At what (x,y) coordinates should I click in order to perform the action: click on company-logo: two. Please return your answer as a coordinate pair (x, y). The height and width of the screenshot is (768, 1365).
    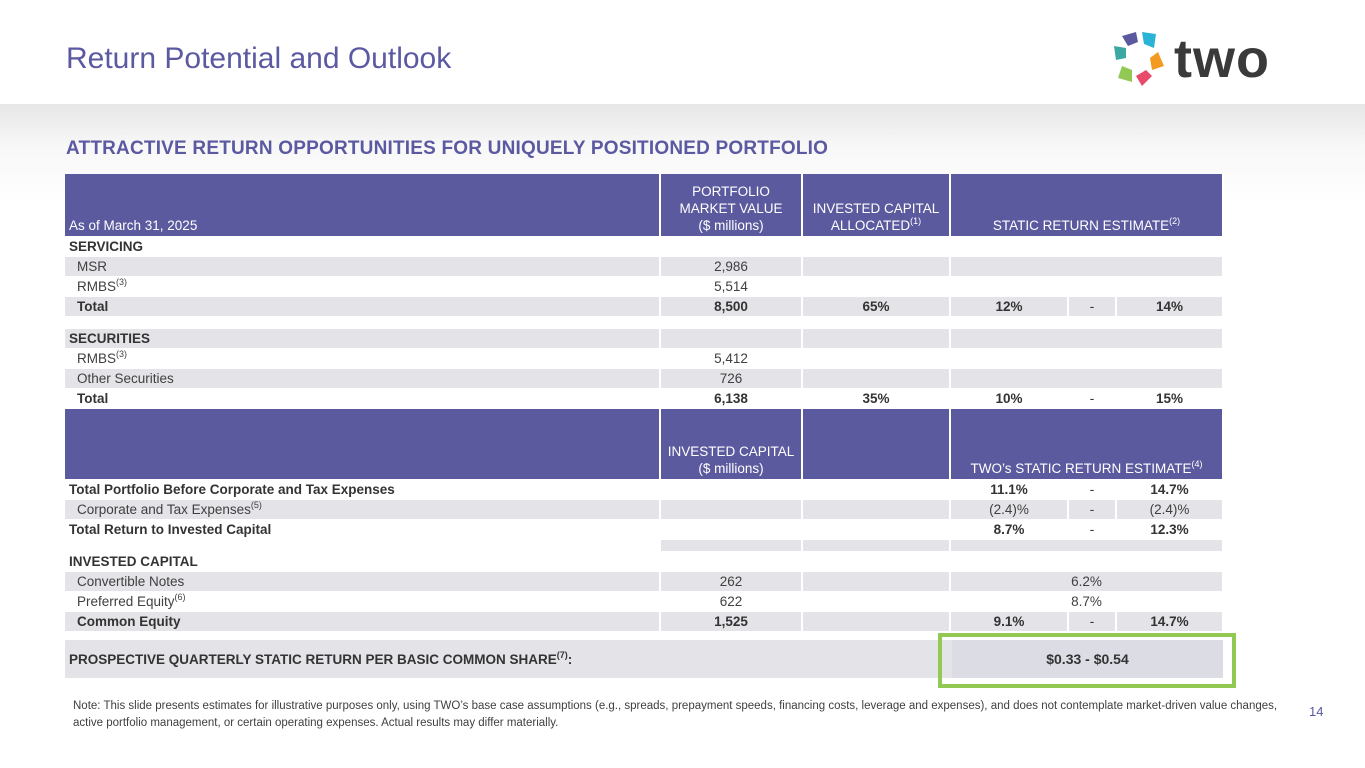
    Looking at the image, I should click on (1203, 59).